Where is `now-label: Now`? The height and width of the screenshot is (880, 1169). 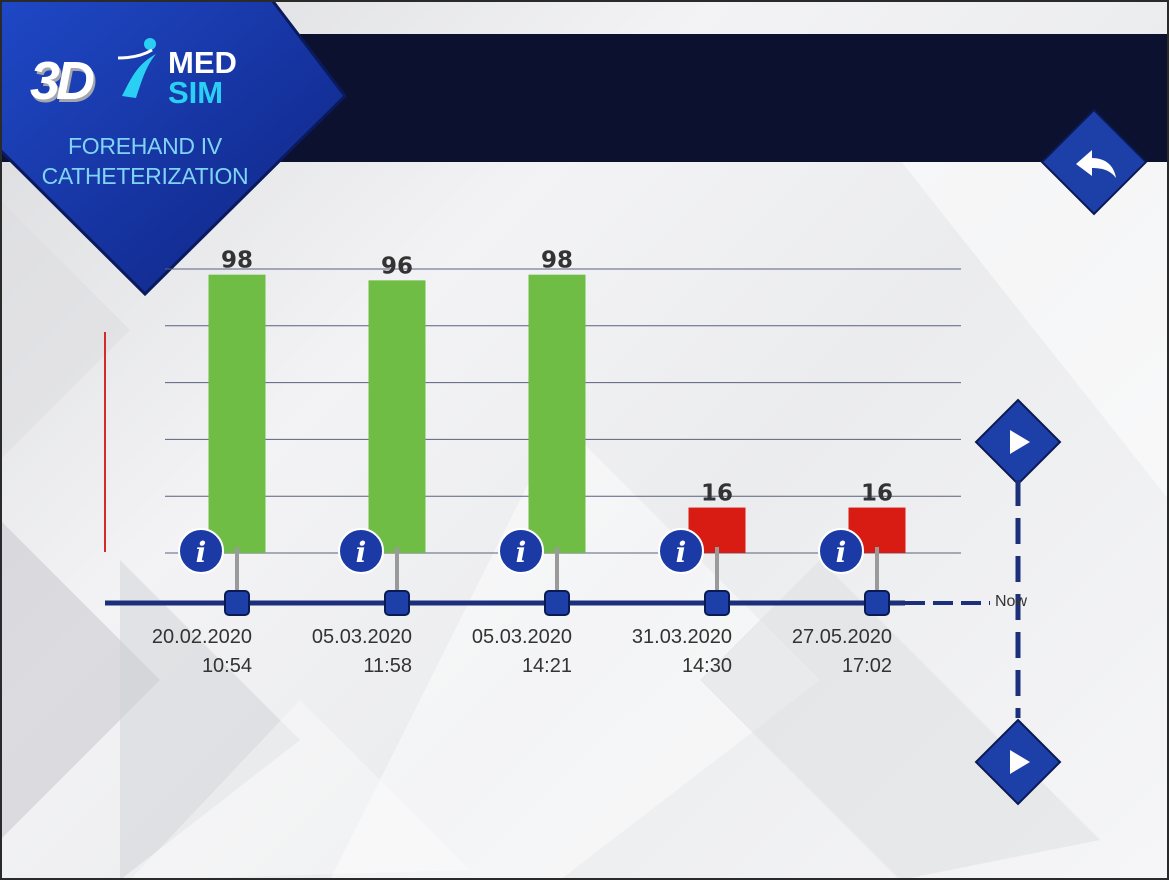 now-label: Now is located at coordinates (1011, 601).